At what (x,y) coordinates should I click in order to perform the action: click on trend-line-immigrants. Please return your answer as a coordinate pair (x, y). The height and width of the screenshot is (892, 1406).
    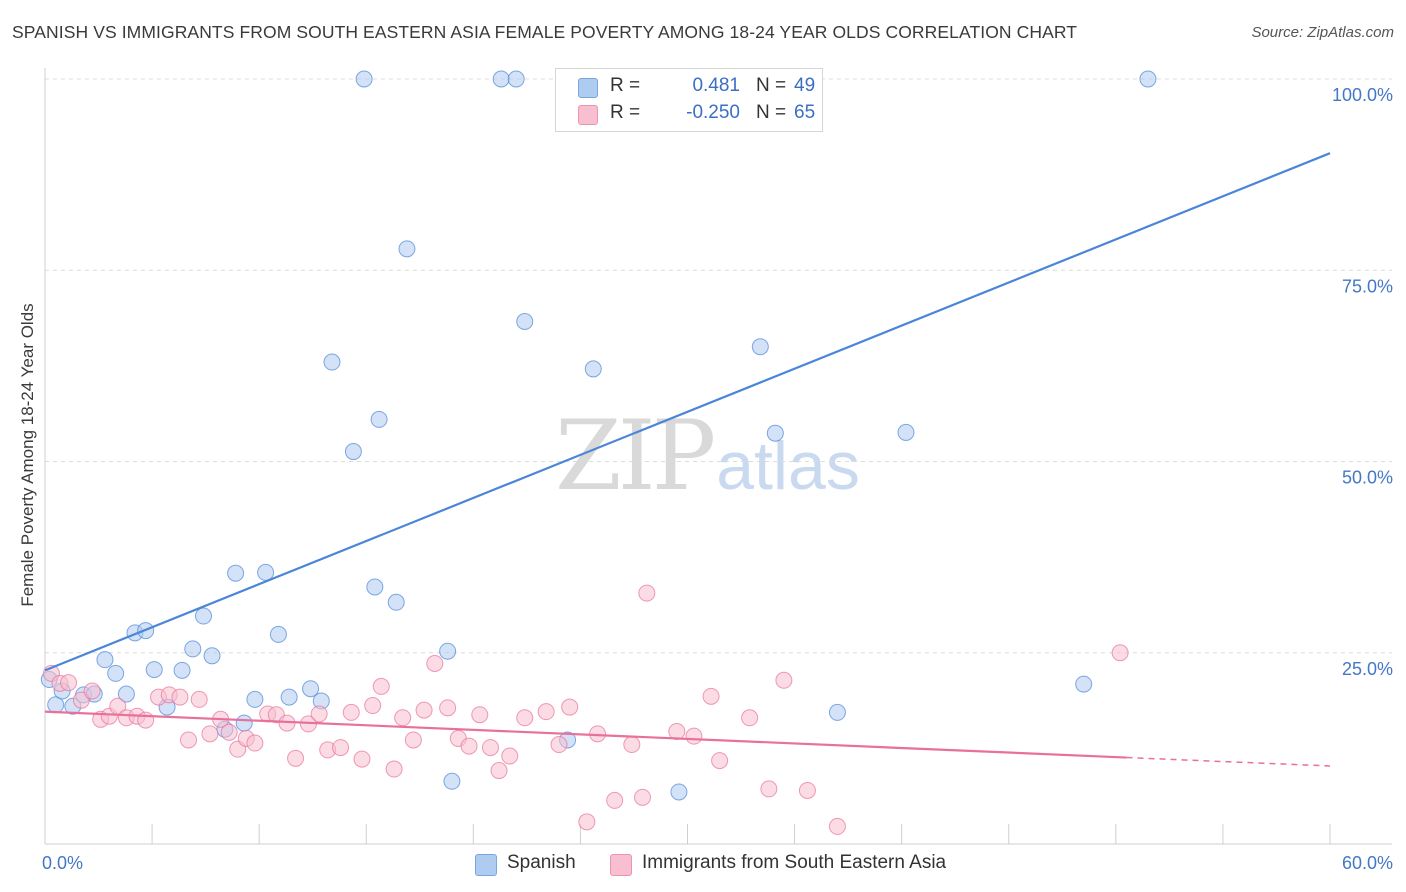
    Looking at the image, I should click on (585, 734).